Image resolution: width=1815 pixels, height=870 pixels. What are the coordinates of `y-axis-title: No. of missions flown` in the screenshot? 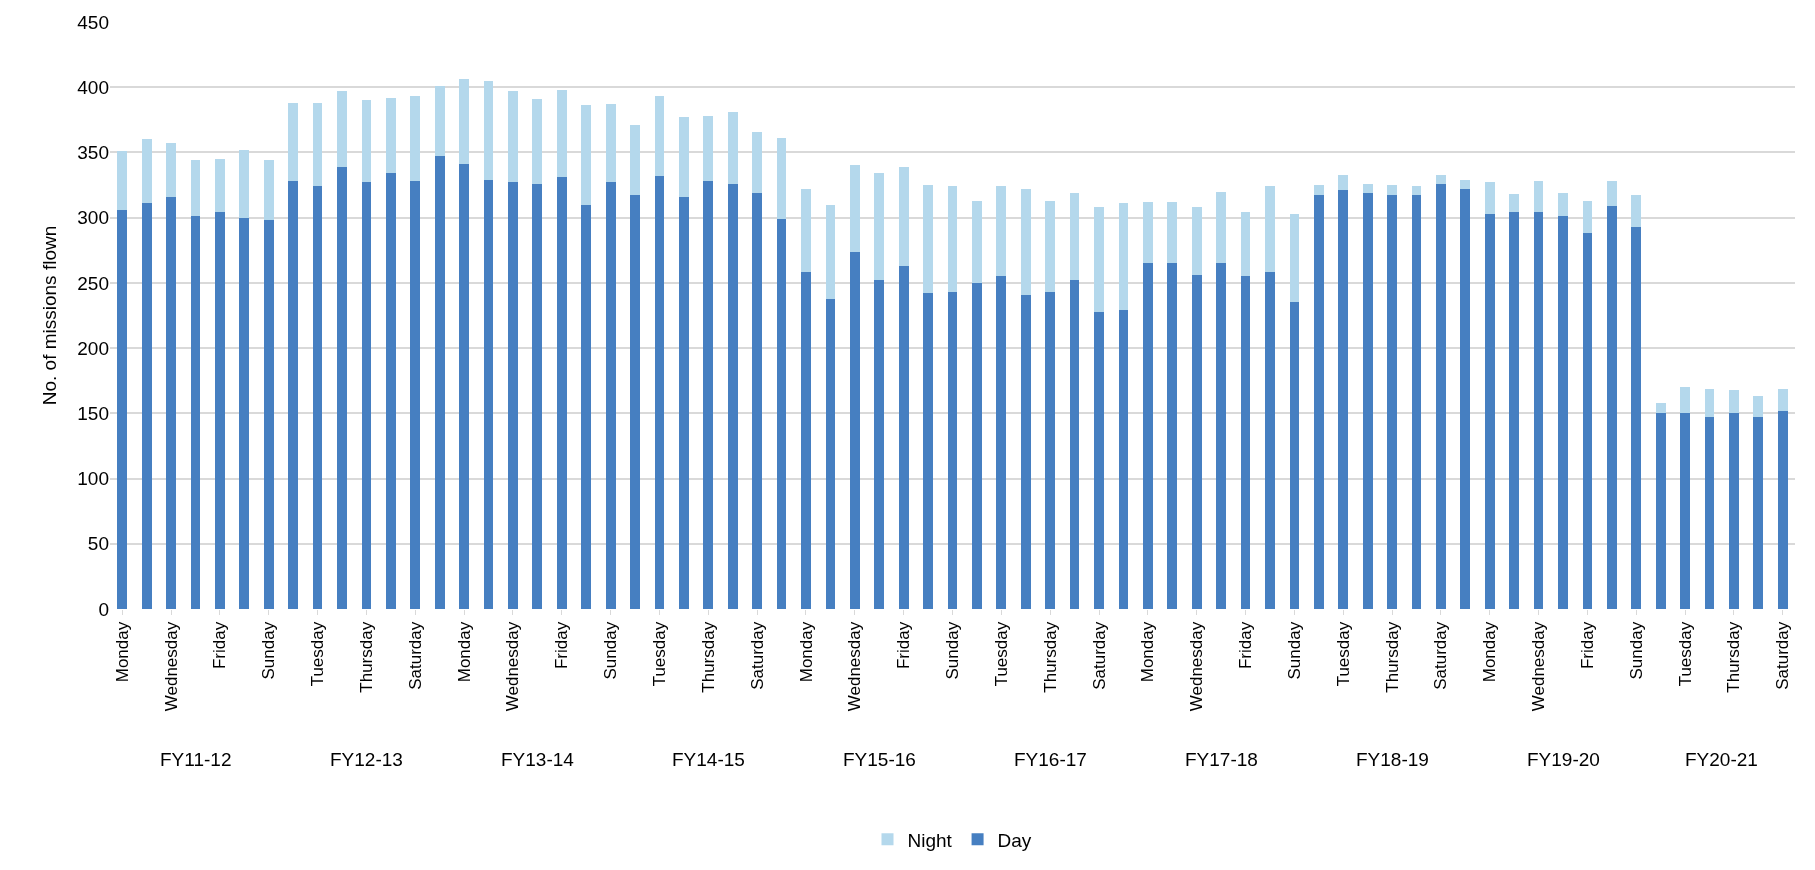 It's located at (50, 315).